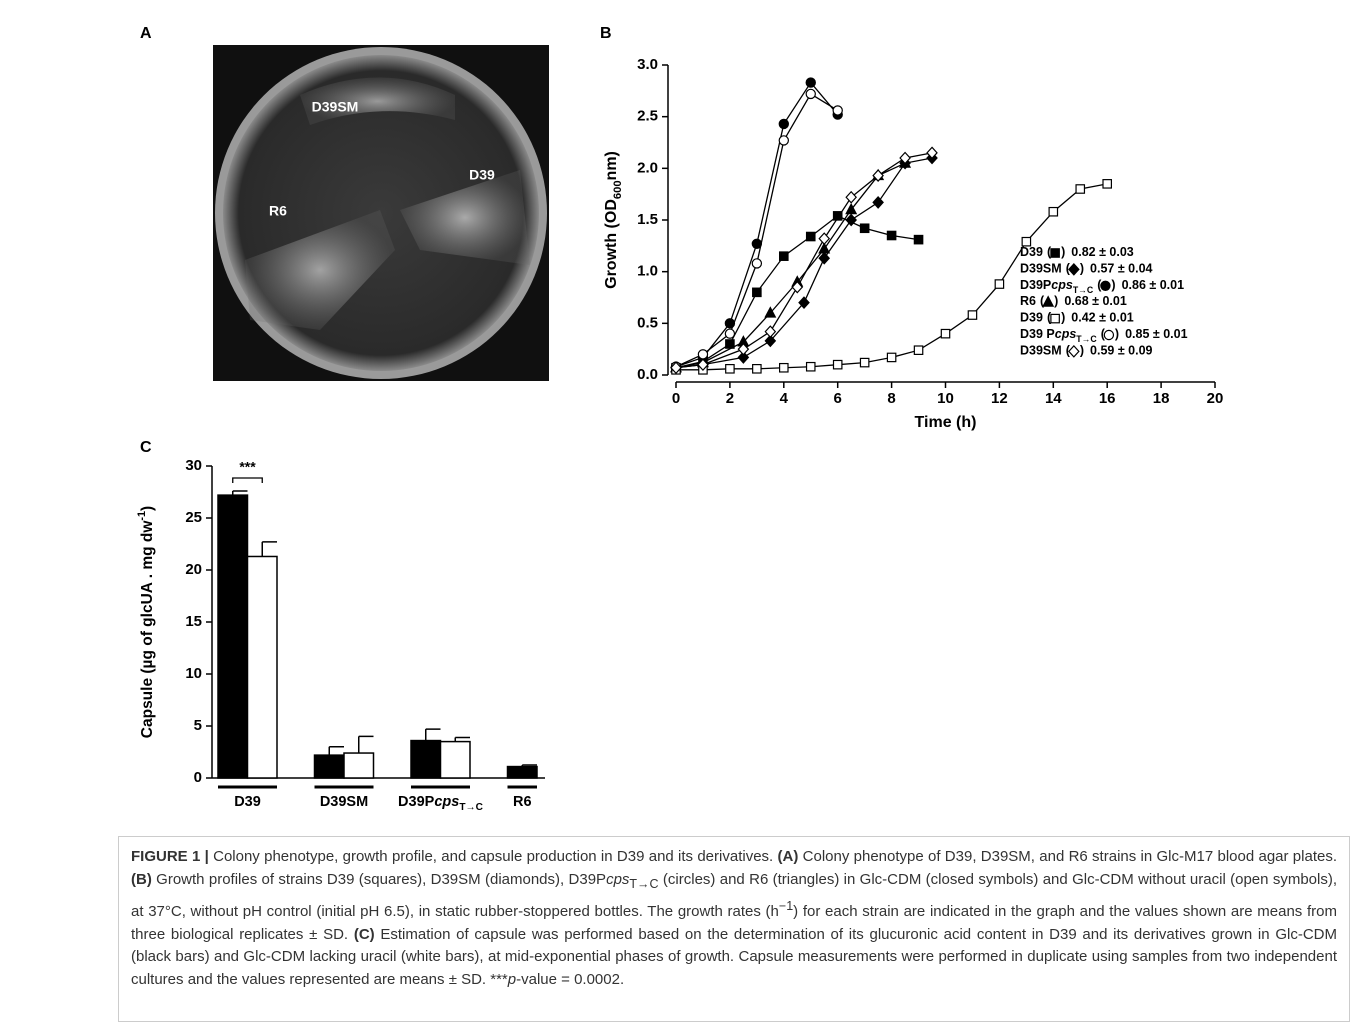 The image size is (1358, 1027). Describe the element at coordinates (1041, 269) in the screenshot. I see `text-run: D39SM` at that location.